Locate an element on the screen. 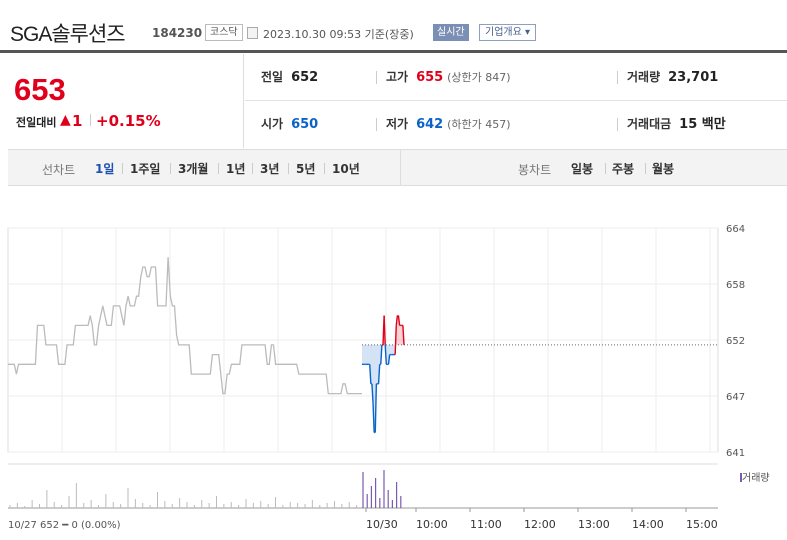 The width and height of the screenshot is (787, 540). open-value: 650 is located at coordinates (305, 124).